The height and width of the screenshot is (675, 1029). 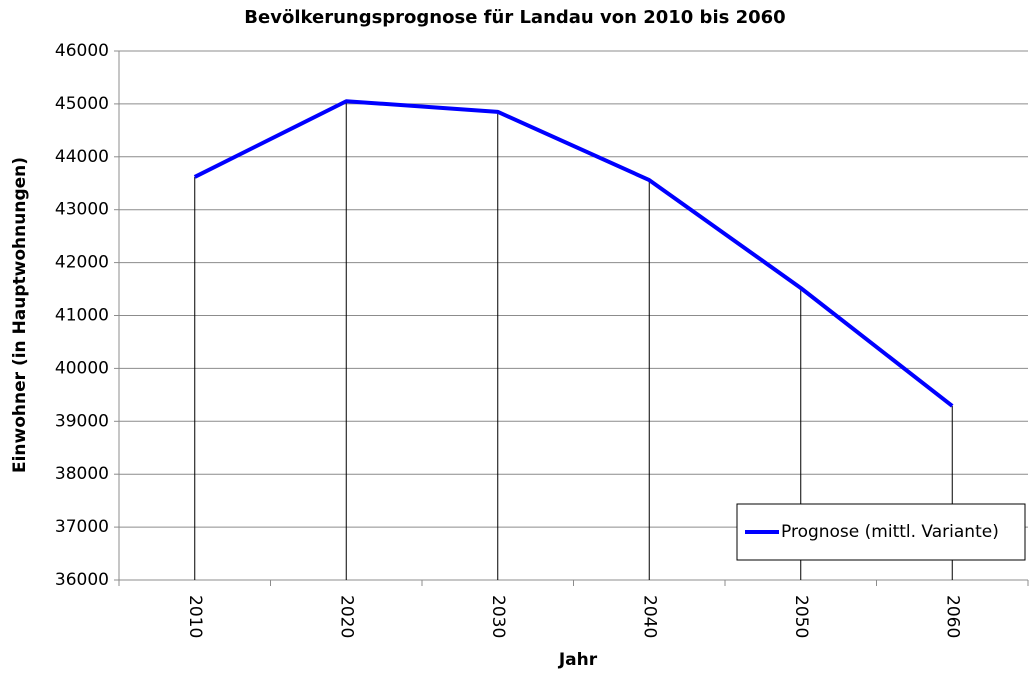 I want to click on y-axis-label: Einwohner (in Hauptwohnungen), so click(x=20, y=315).